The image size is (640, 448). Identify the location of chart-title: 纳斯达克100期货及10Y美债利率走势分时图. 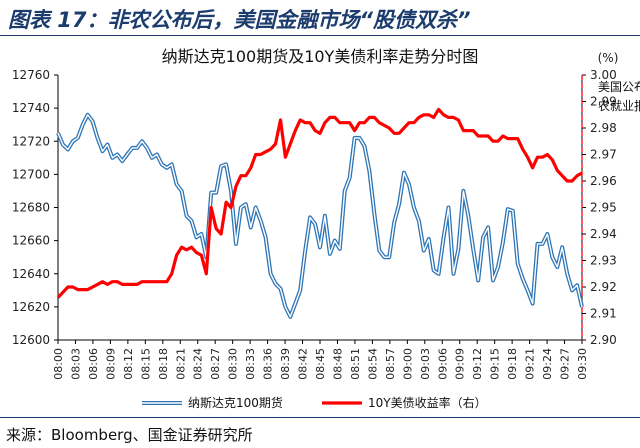
(320, 56).